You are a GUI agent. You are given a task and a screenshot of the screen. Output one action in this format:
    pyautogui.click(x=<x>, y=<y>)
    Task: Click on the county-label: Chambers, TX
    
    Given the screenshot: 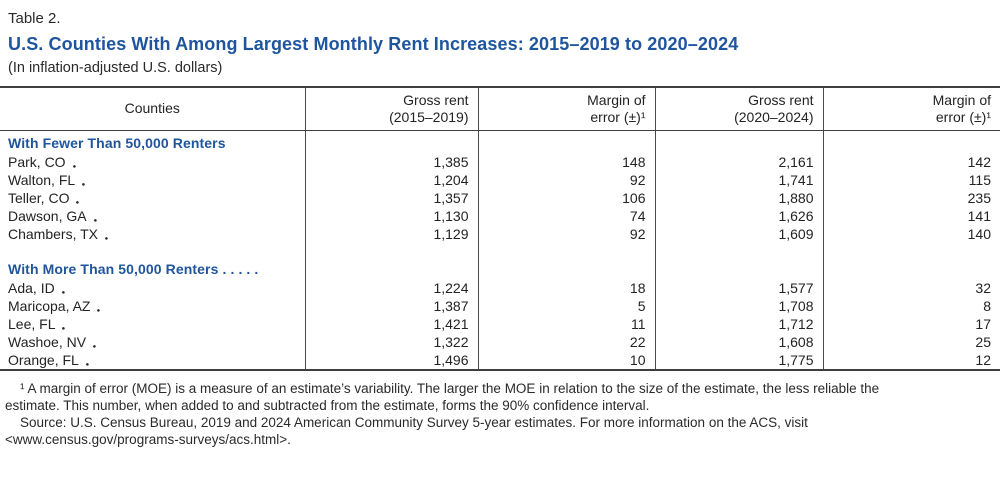 What is the action you would take?
    pyautogui.click(x=53, y=234)
    